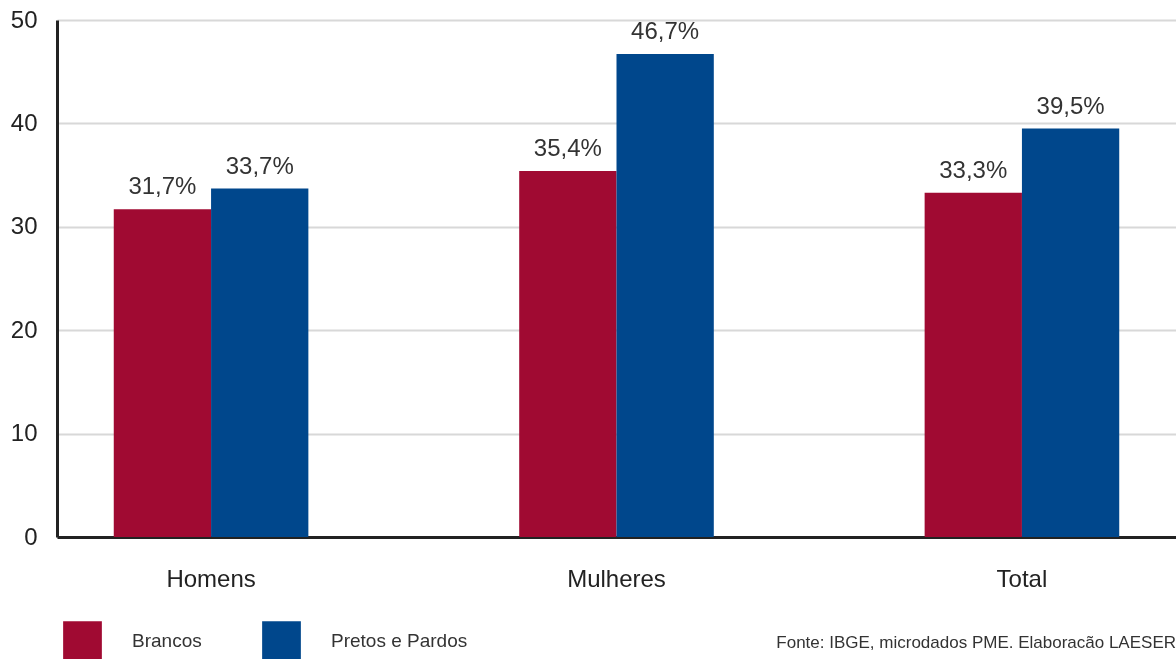 The image size is (1176, 659). I want to click on data-label: 35,4%, so click(567, 147).